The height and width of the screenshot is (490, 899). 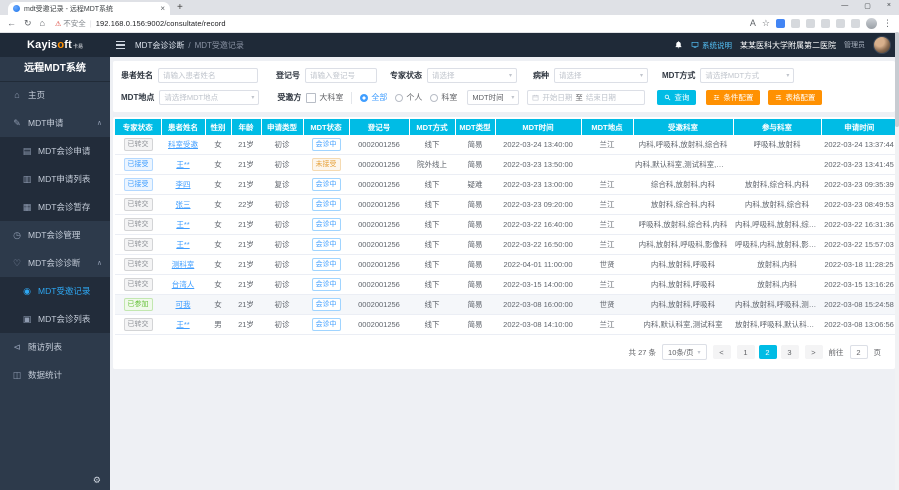 I want to click on radio-all: 全部, so click(x=373, y=97).